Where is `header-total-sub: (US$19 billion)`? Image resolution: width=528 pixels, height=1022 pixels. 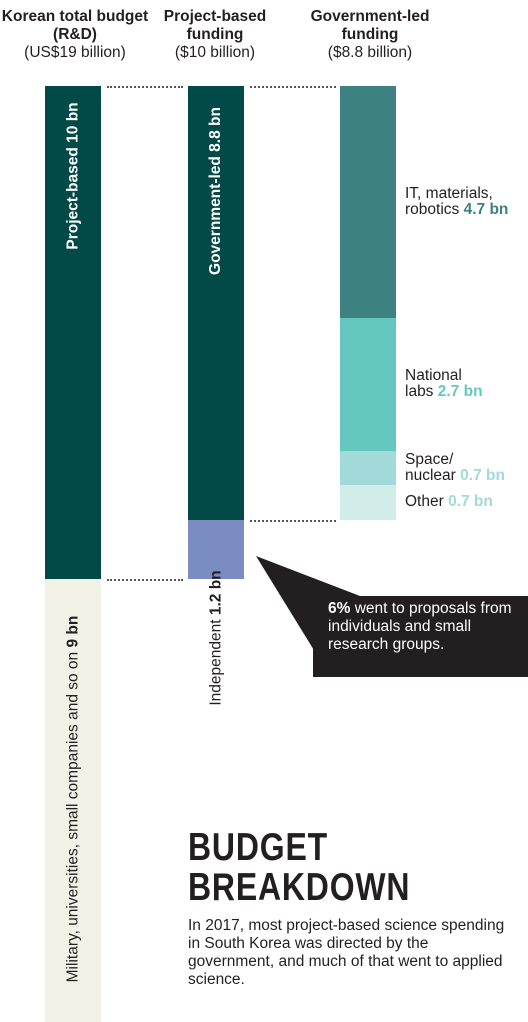 header-total-sub: (US$19 billion) is located at coordinates (75, 52).